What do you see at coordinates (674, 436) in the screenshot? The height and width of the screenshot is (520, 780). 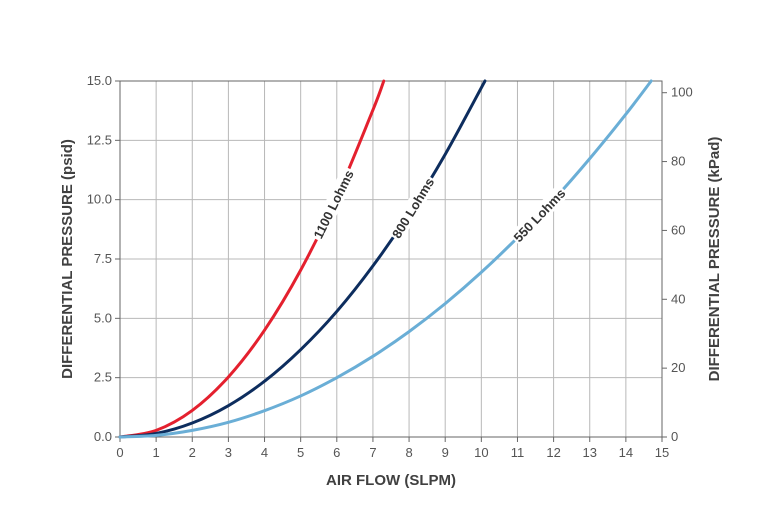 I see `y2-tick-label: 0` at bounding box center [674, 436].